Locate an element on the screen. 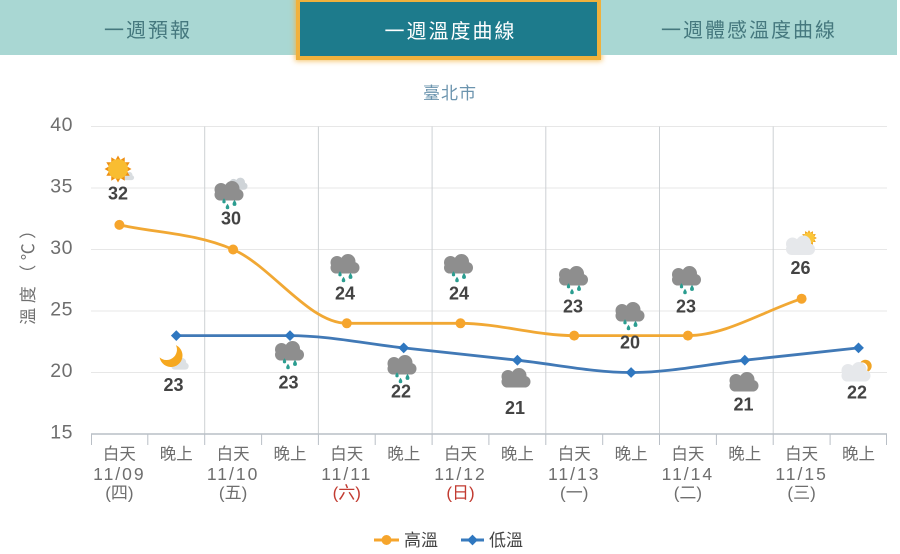 The width and height of the screenshot is (900, 554). svg-text: 11/14 is located at coordinates (688, 474).